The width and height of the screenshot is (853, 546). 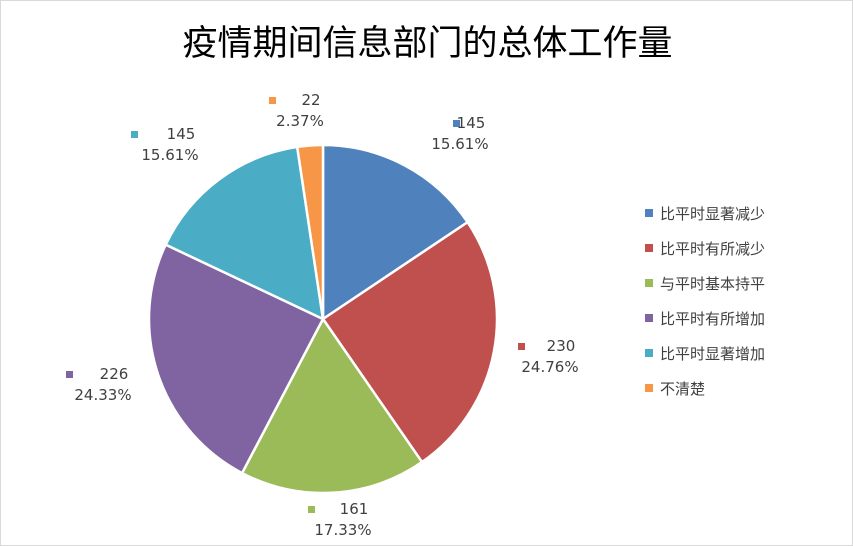 I want to click on legend-label: 比平时显著减少, so click(x=712, y=214).